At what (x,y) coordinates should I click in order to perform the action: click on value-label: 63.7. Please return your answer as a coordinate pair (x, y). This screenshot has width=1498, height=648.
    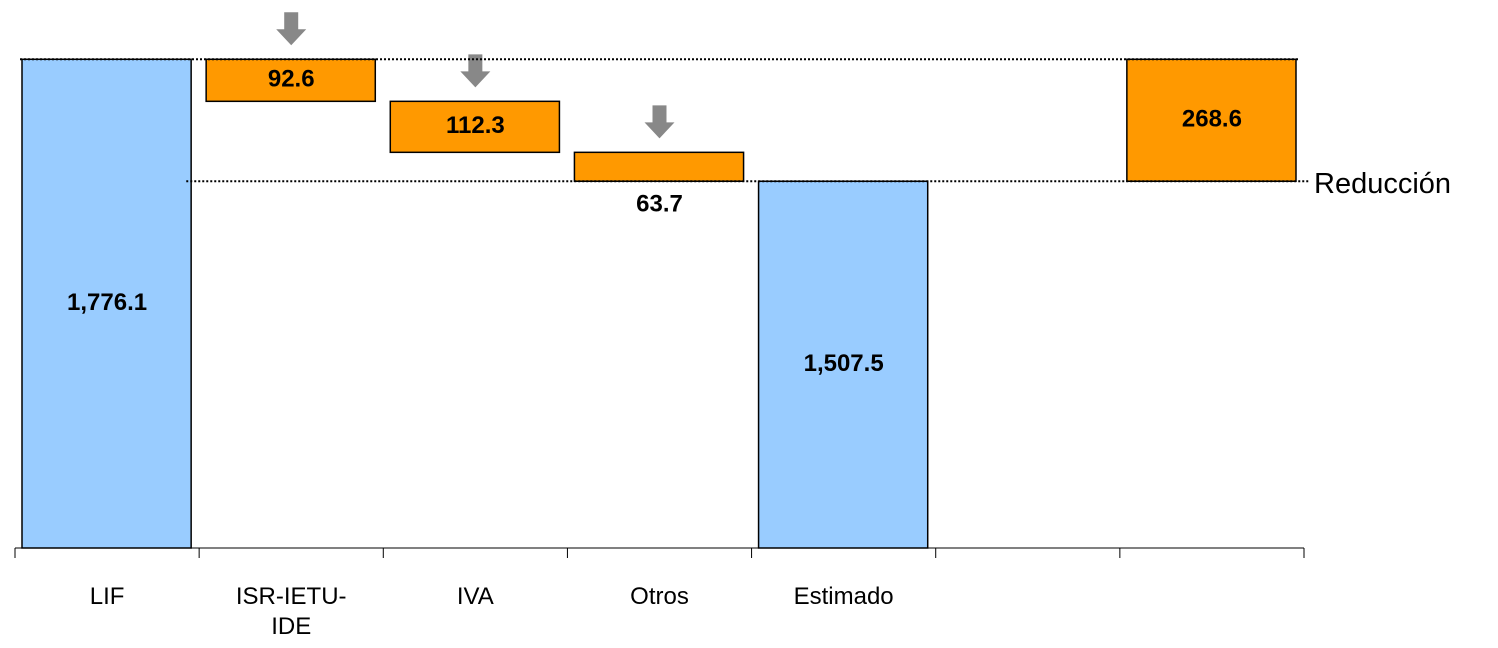
    Looking at the image, I should click on (659, 204).